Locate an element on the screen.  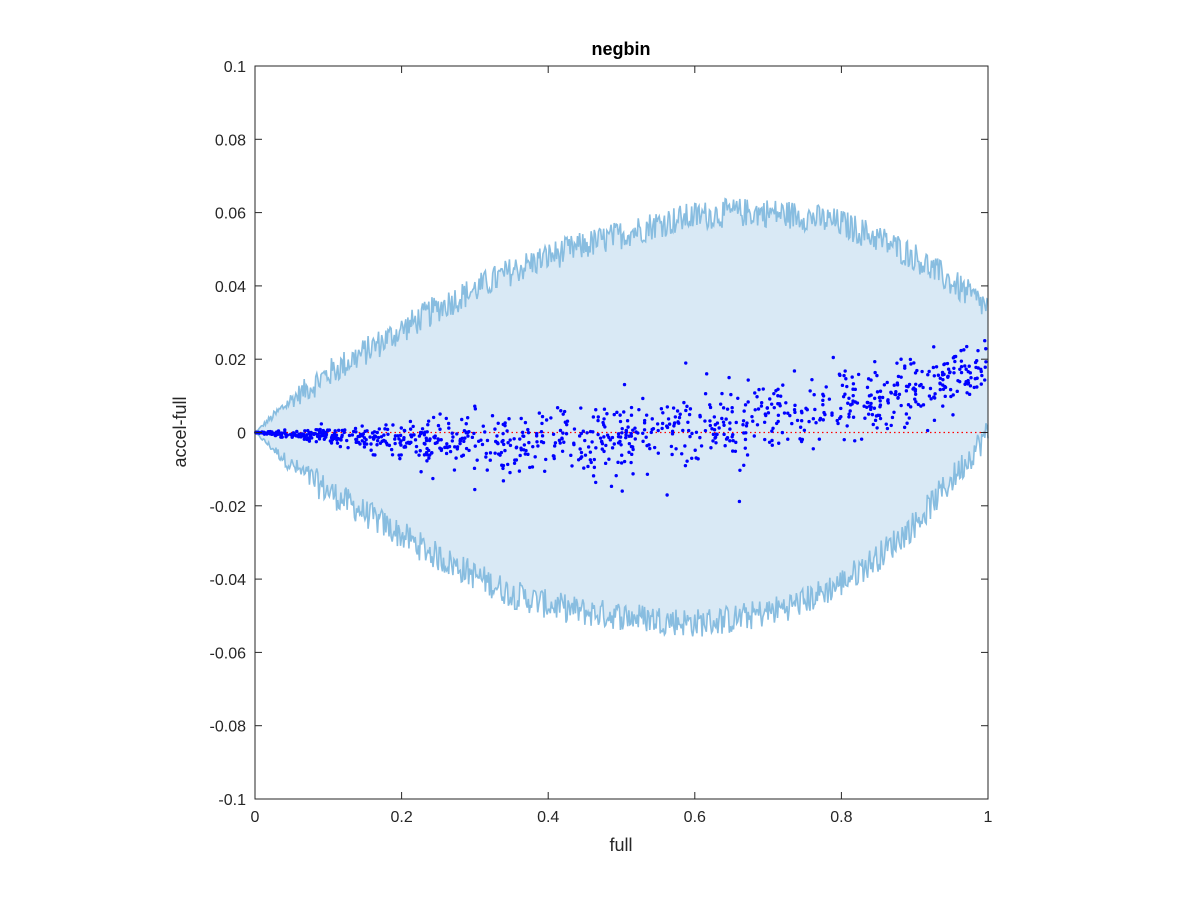
x-tick-label: 0.6 is located at coordinates (695, 817).